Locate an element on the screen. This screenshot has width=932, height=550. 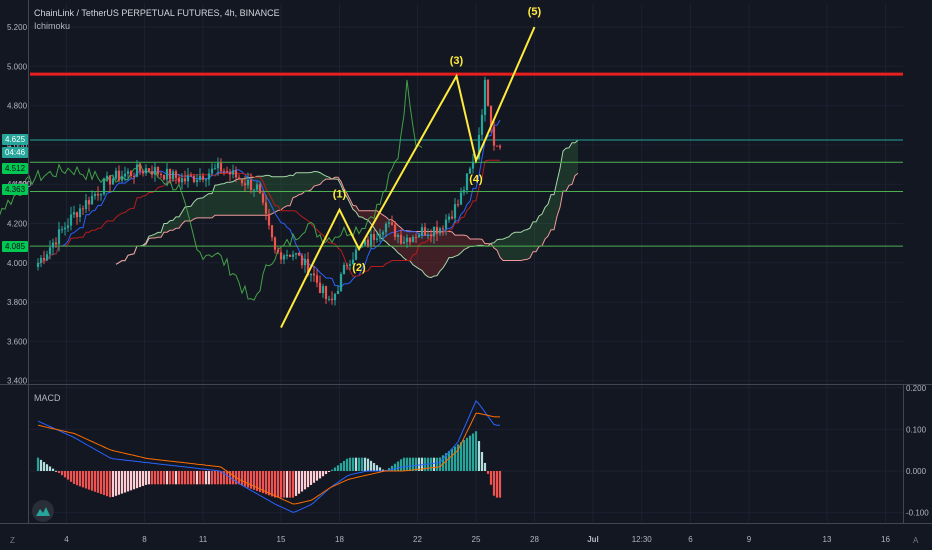
indicator-label: Ichimoku is located at coordinates (52, 26).